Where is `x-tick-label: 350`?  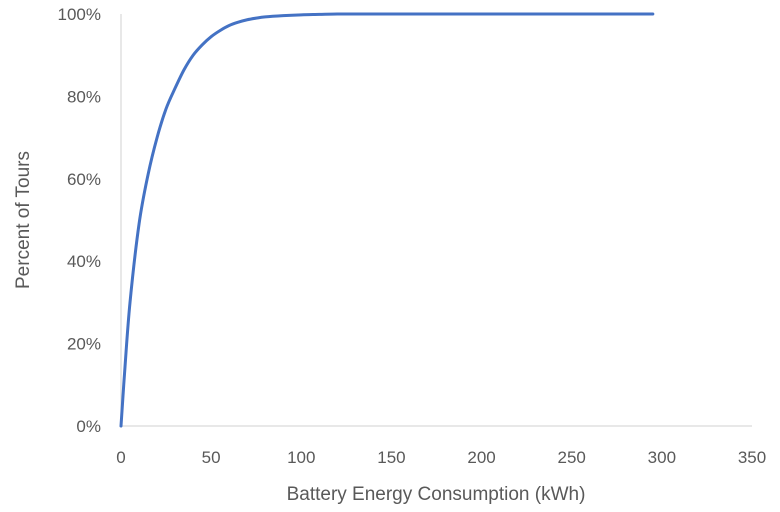
x-tick-label: 350 is located at coordinates (752, 457).